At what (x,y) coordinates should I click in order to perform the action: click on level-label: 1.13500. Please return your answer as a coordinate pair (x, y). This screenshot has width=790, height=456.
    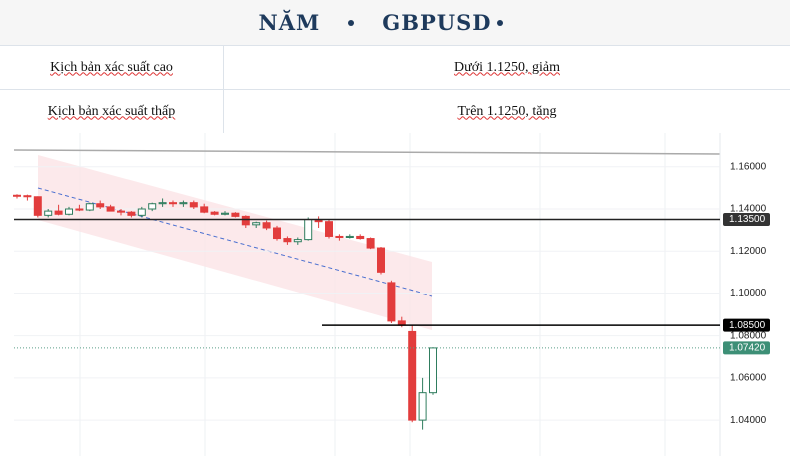
    Looking at the image, I should click on (747, 219).